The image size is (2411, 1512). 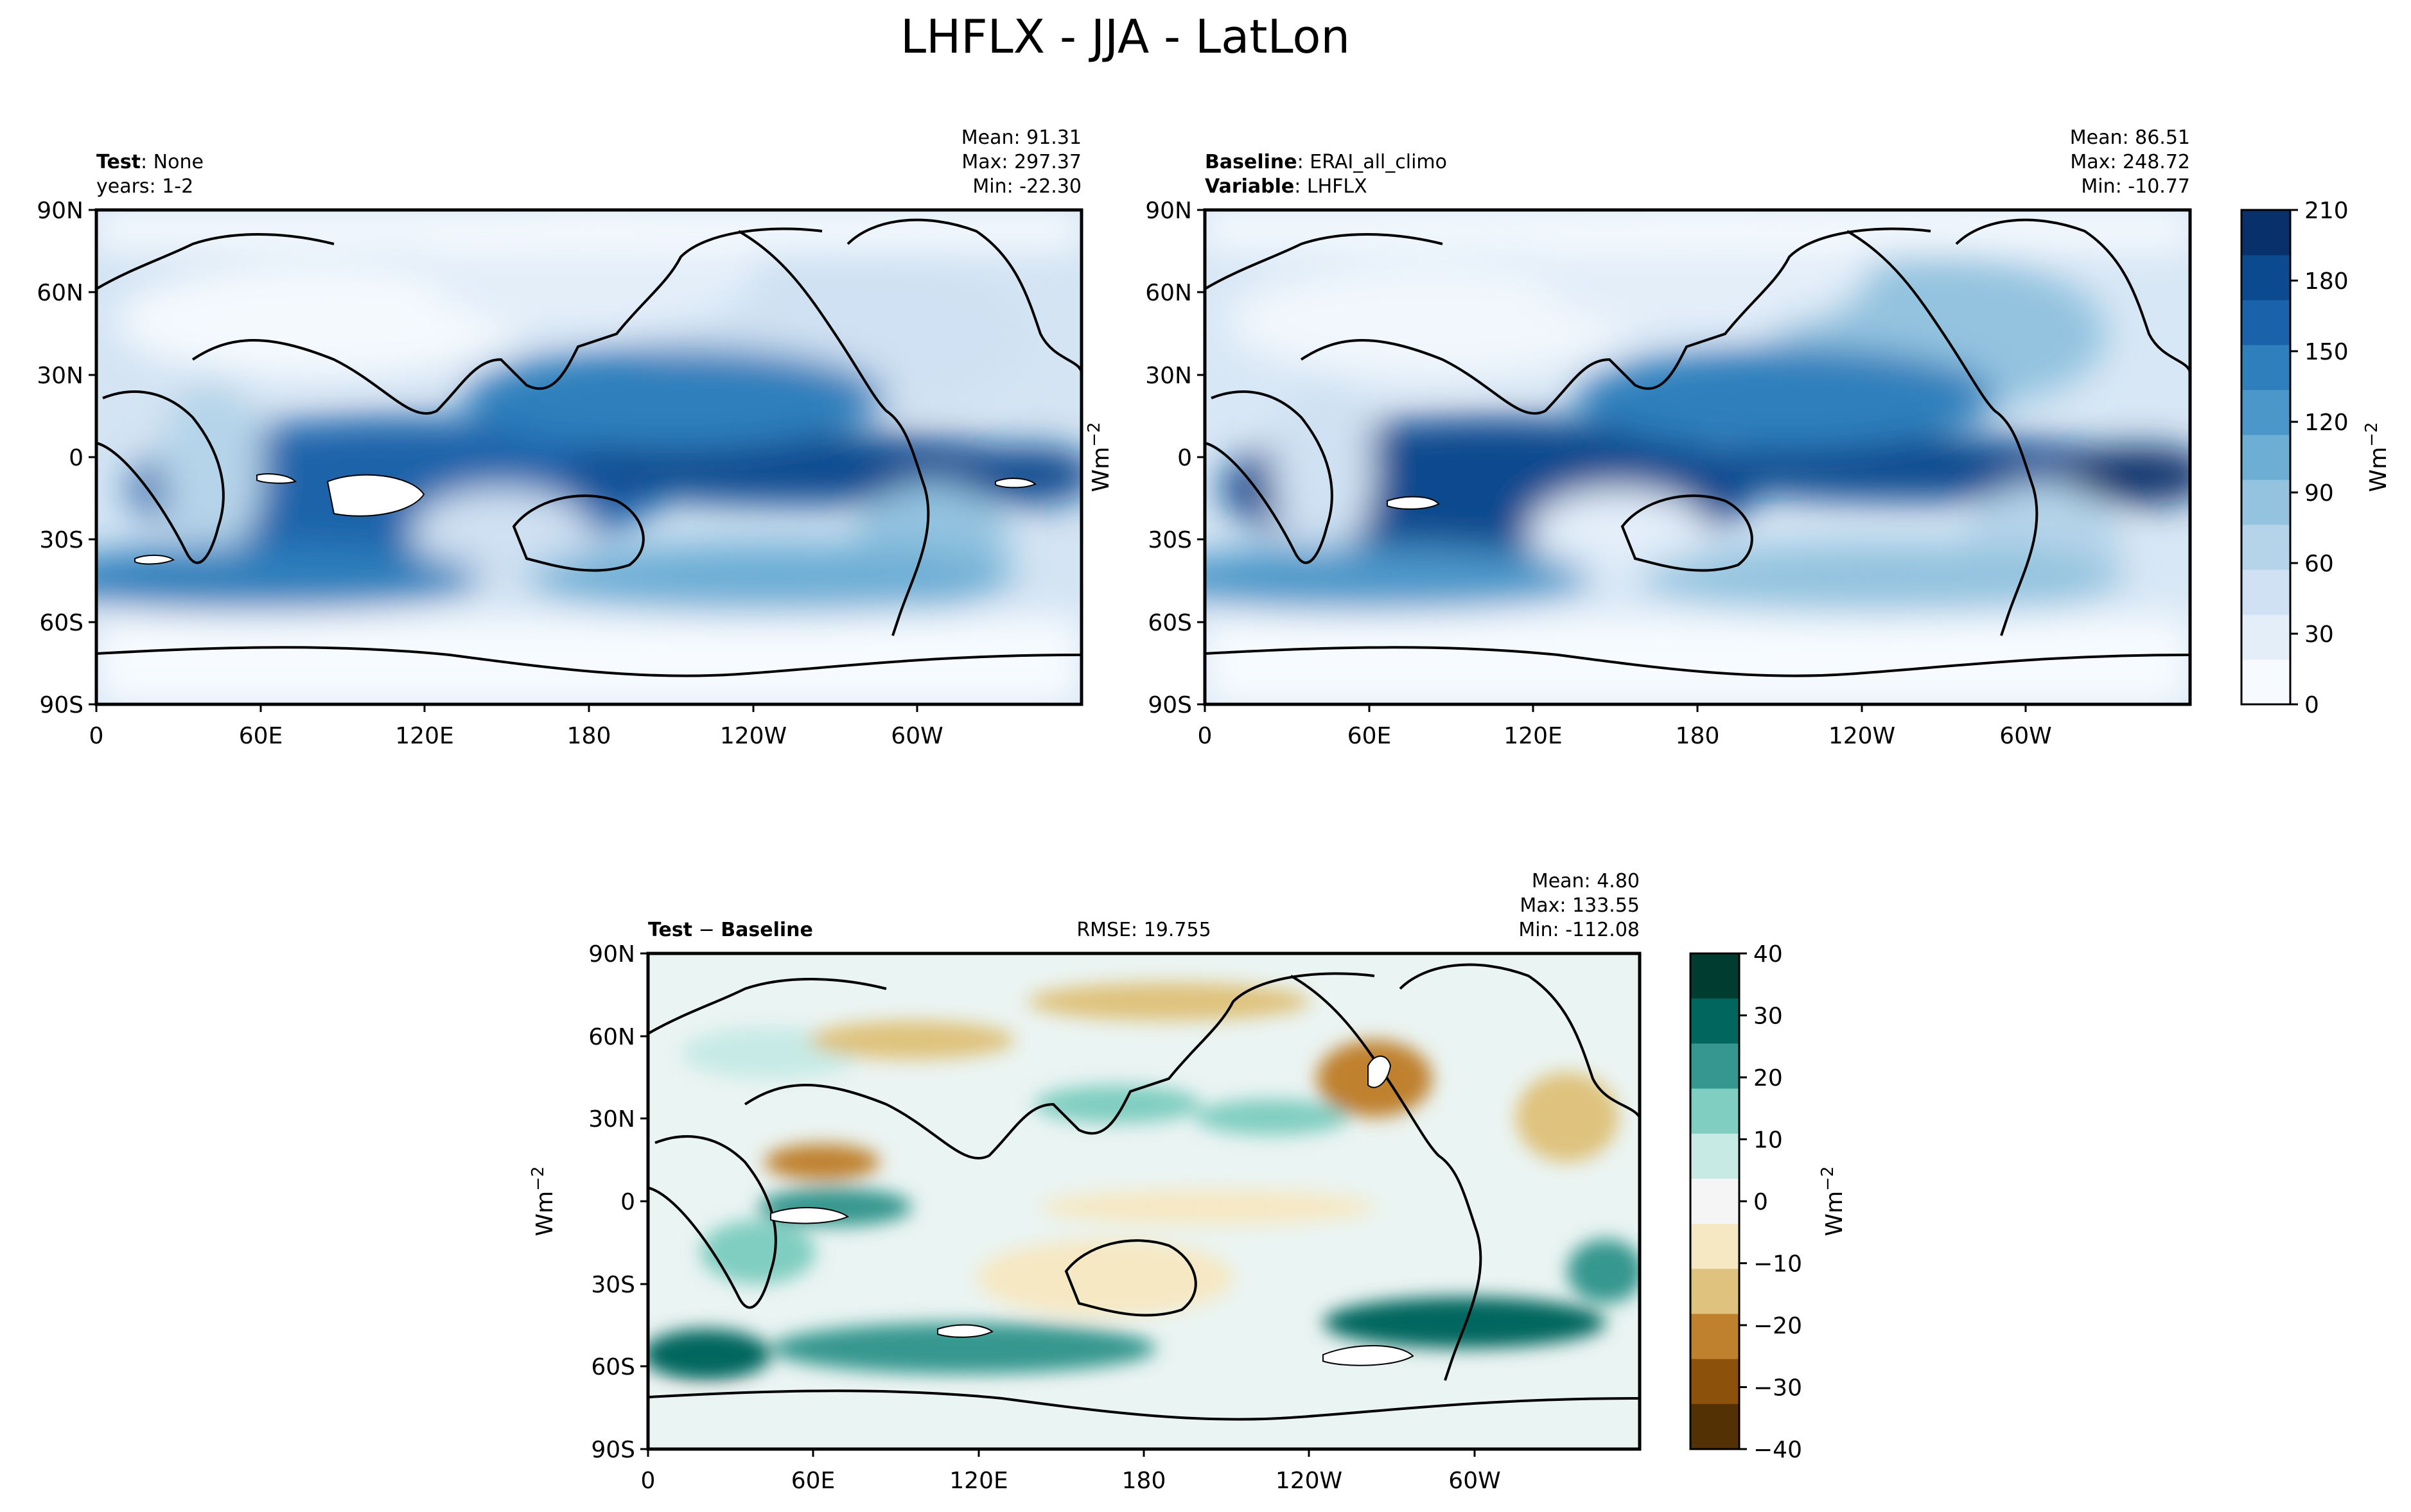 What do you see at coordinates (2326, 211) in the screenshot?
I see `colorbar-tick-label: 210` at bounding box center [2326, 211].